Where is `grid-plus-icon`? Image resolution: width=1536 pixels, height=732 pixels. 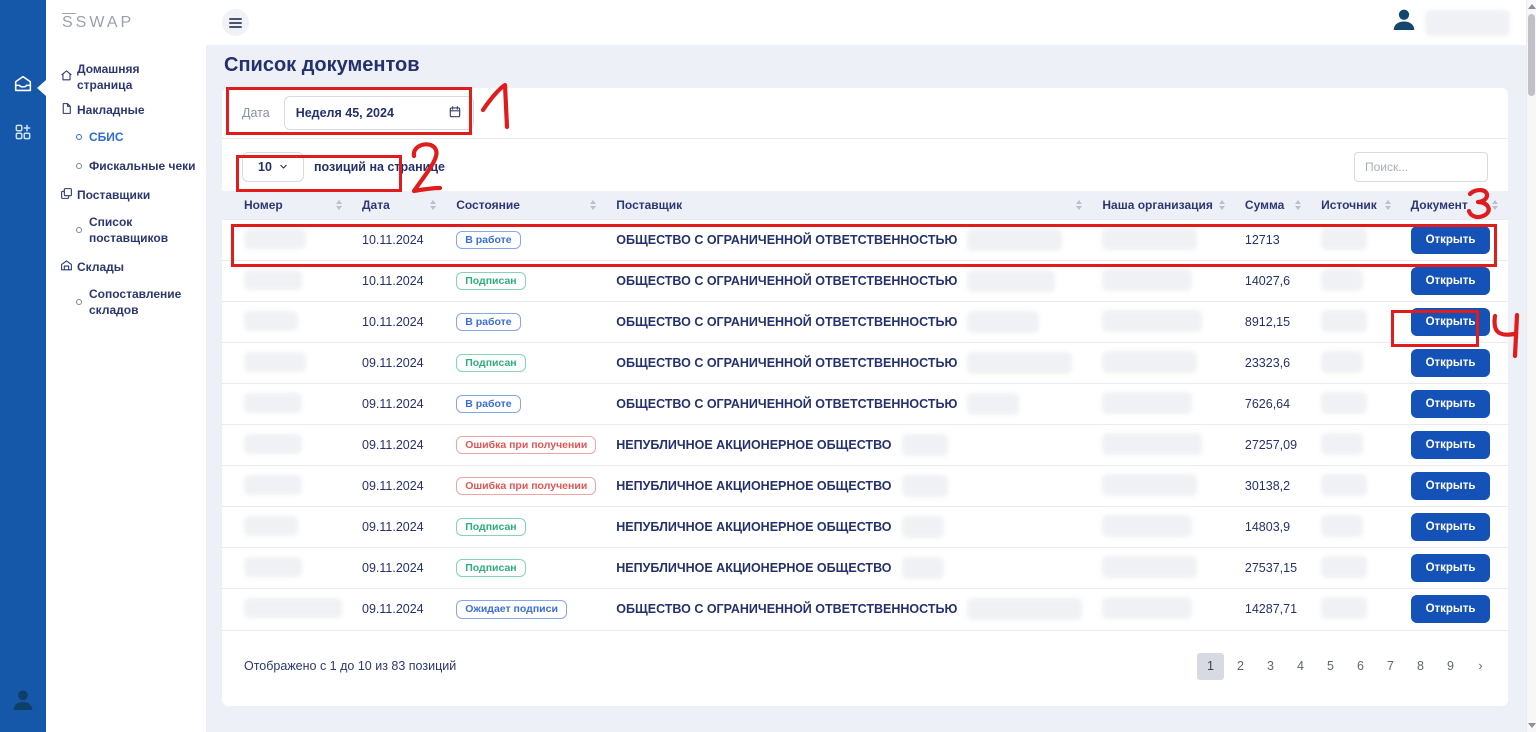 grid-plus-icon is located at coordinates (23, 132).